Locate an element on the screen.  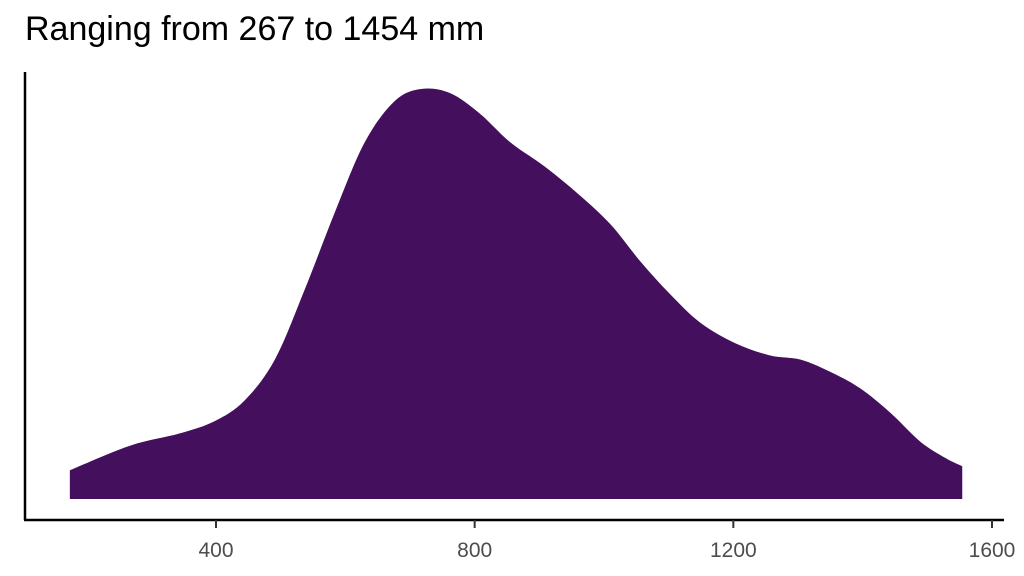
x-tick-label: 1200 is located at coordinates (733, 550).